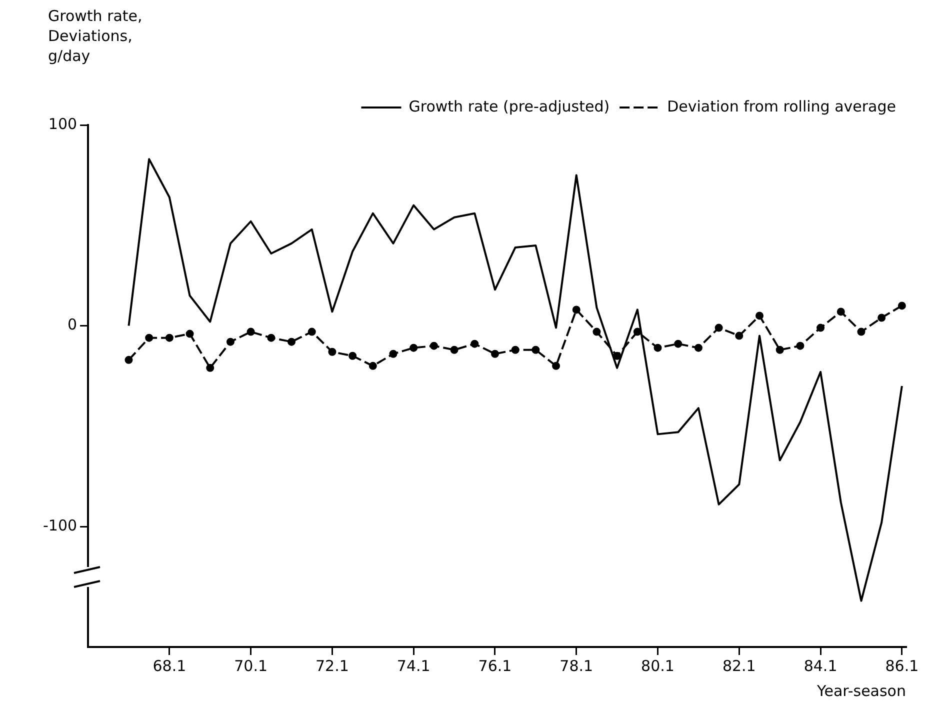 Image resolution: width=932 pixels, height=711 pixels. What do you see at coordinates (60, 525) in the screenshot?
I see `y-tick-label: -100` at bounding box center [60, 525].